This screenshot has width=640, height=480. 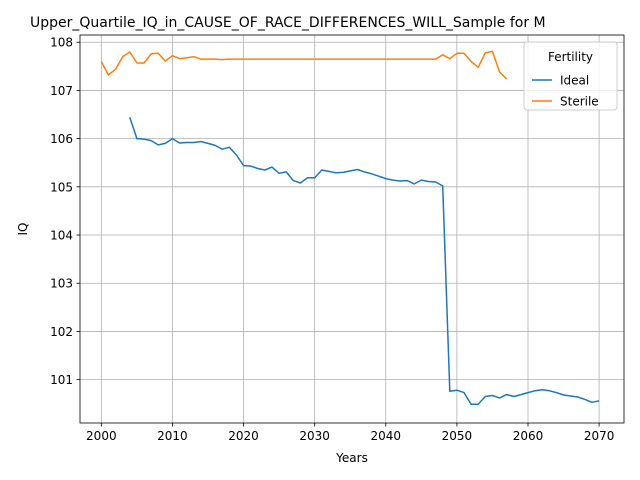 What do you see at coordinates (599, 436) in the screenshot?
I see `x-tick-label: 2070` at bounding box center [599, 436].